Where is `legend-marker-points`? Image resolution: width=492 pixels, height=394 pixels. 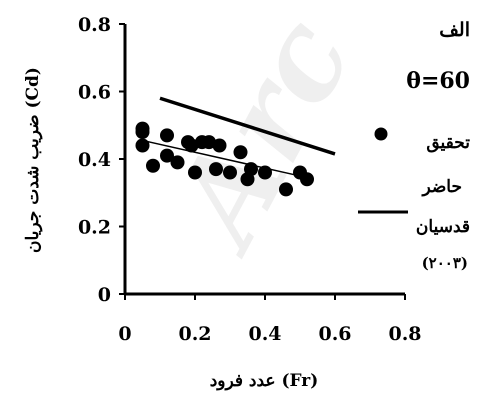 legend-marker-points is located at coordinates (381, 134).